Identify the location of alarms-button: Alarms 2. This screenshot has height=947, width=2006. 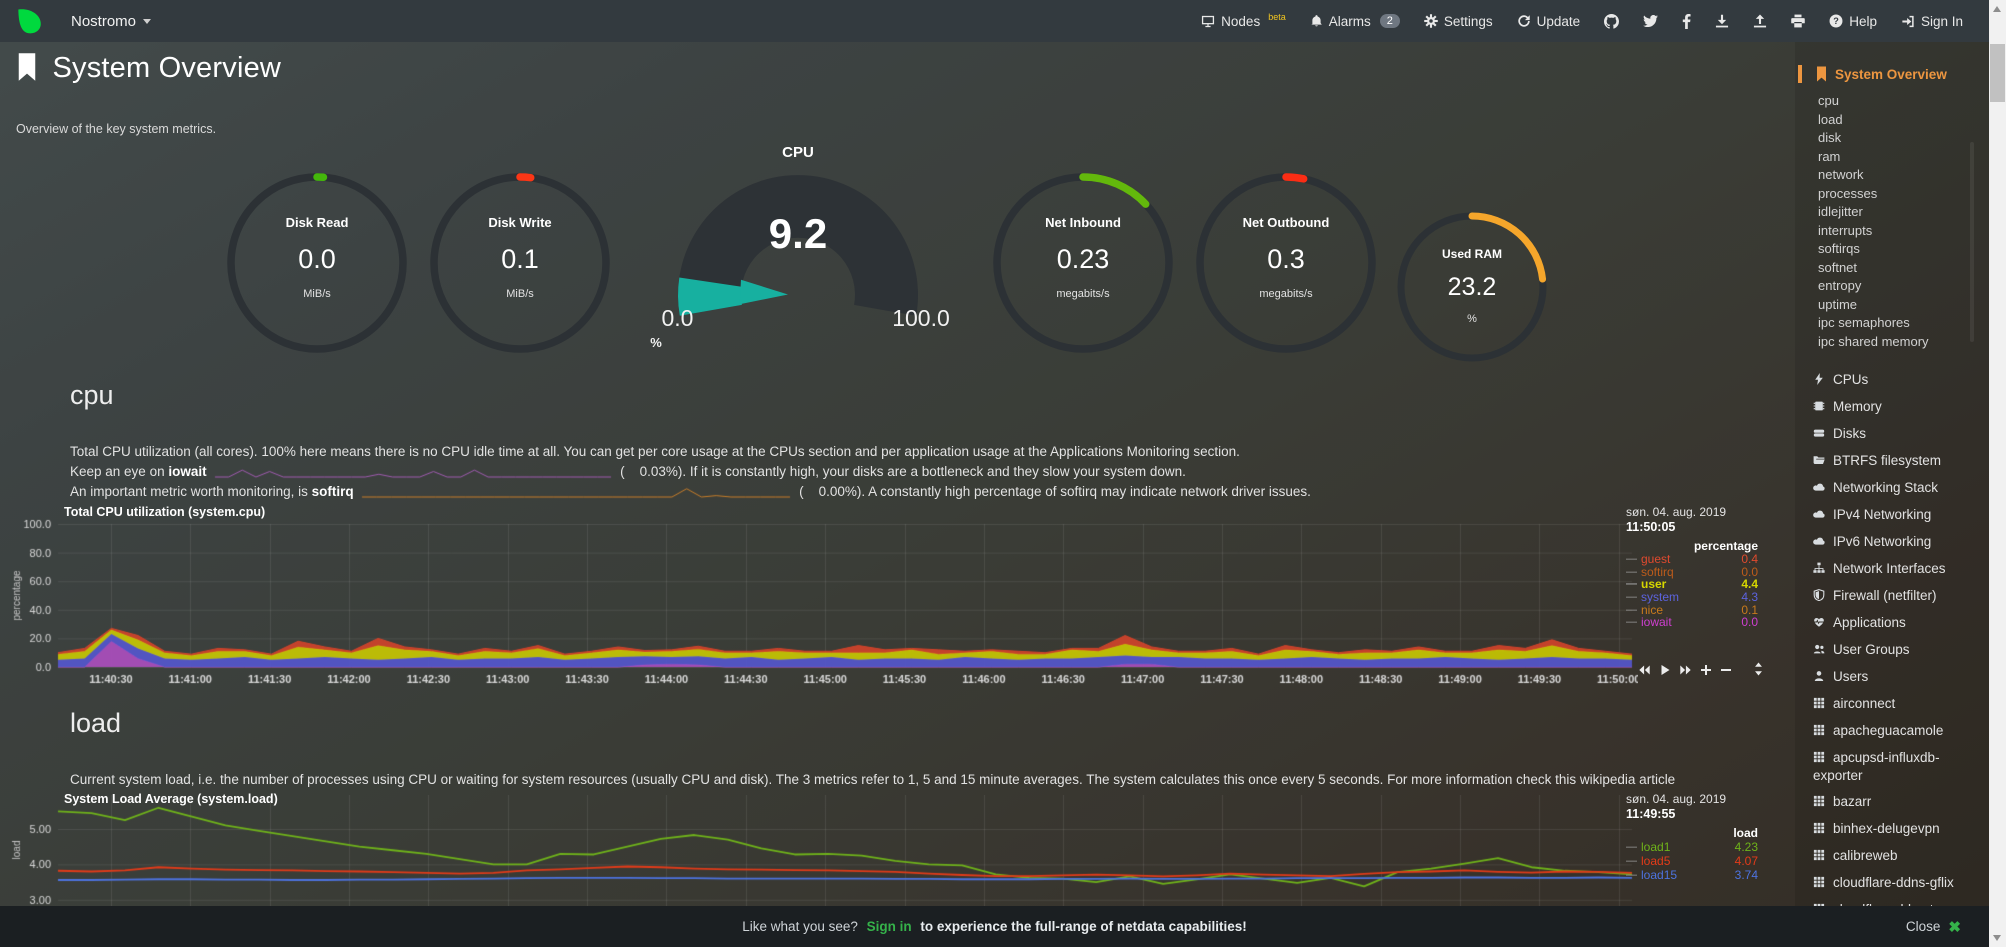
(1355, 21).